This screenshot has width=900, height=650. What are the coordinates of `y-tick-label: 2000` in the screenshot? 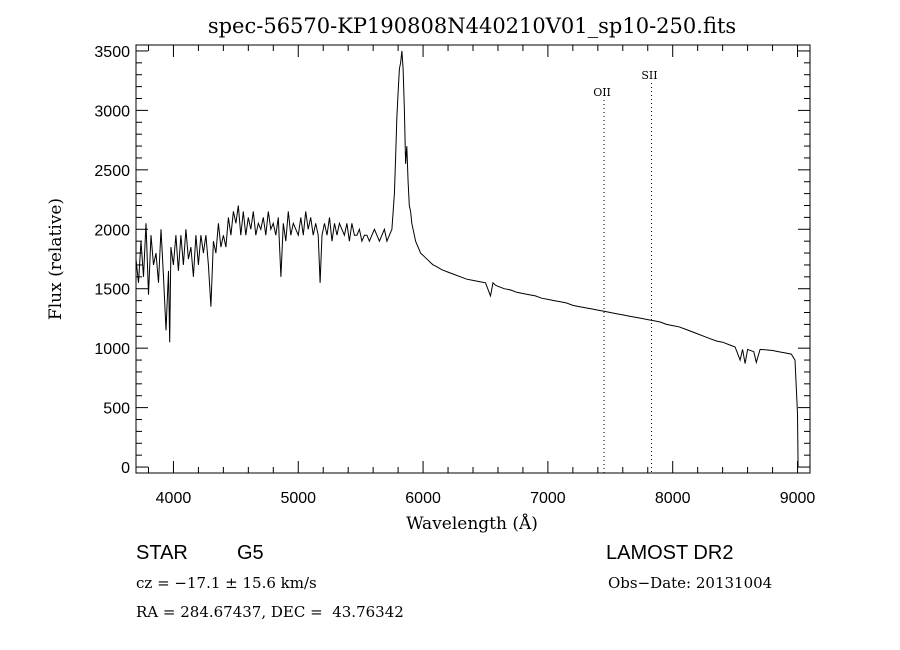 It's located at (112, 230).